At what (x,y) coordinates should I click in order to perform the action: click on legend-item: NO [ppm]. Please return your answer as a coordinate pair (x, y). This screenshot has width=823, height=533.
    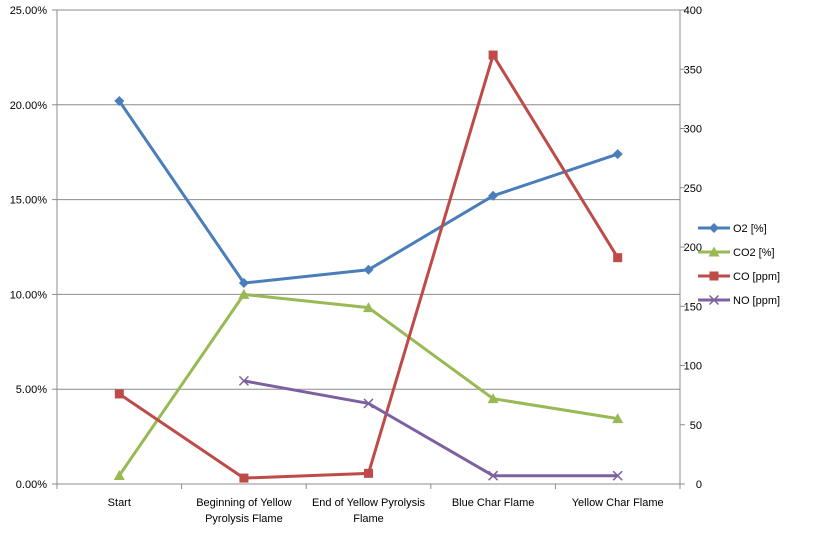
    Looking at the image, I should click on (739, 300).